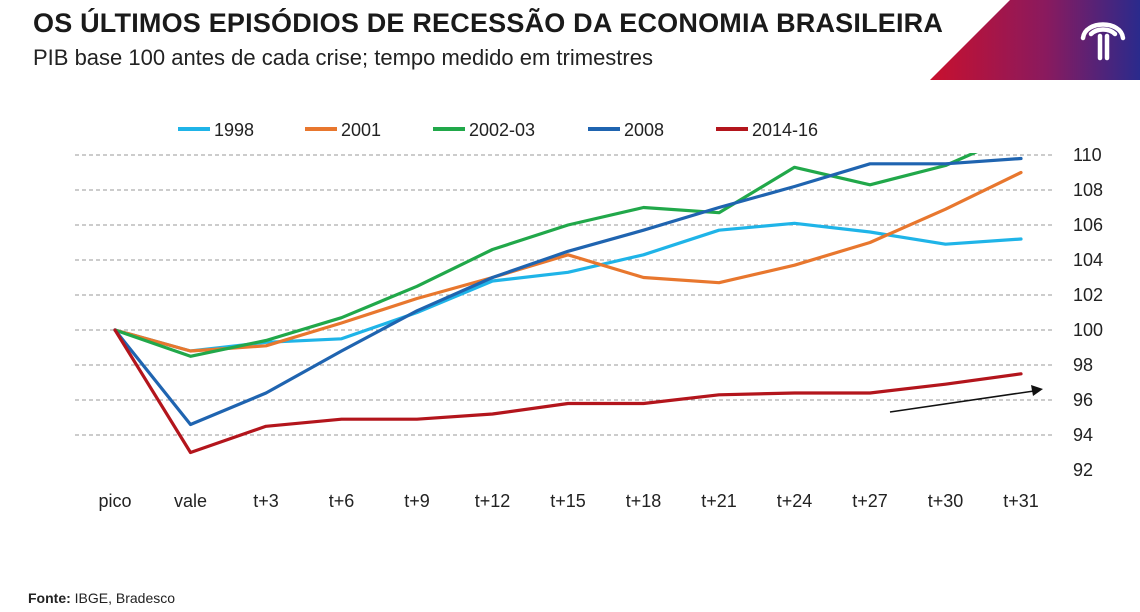  Describe the element at coordinates (962, 401) in the screenshot. I see `trend-arrow-shaft` at that location.